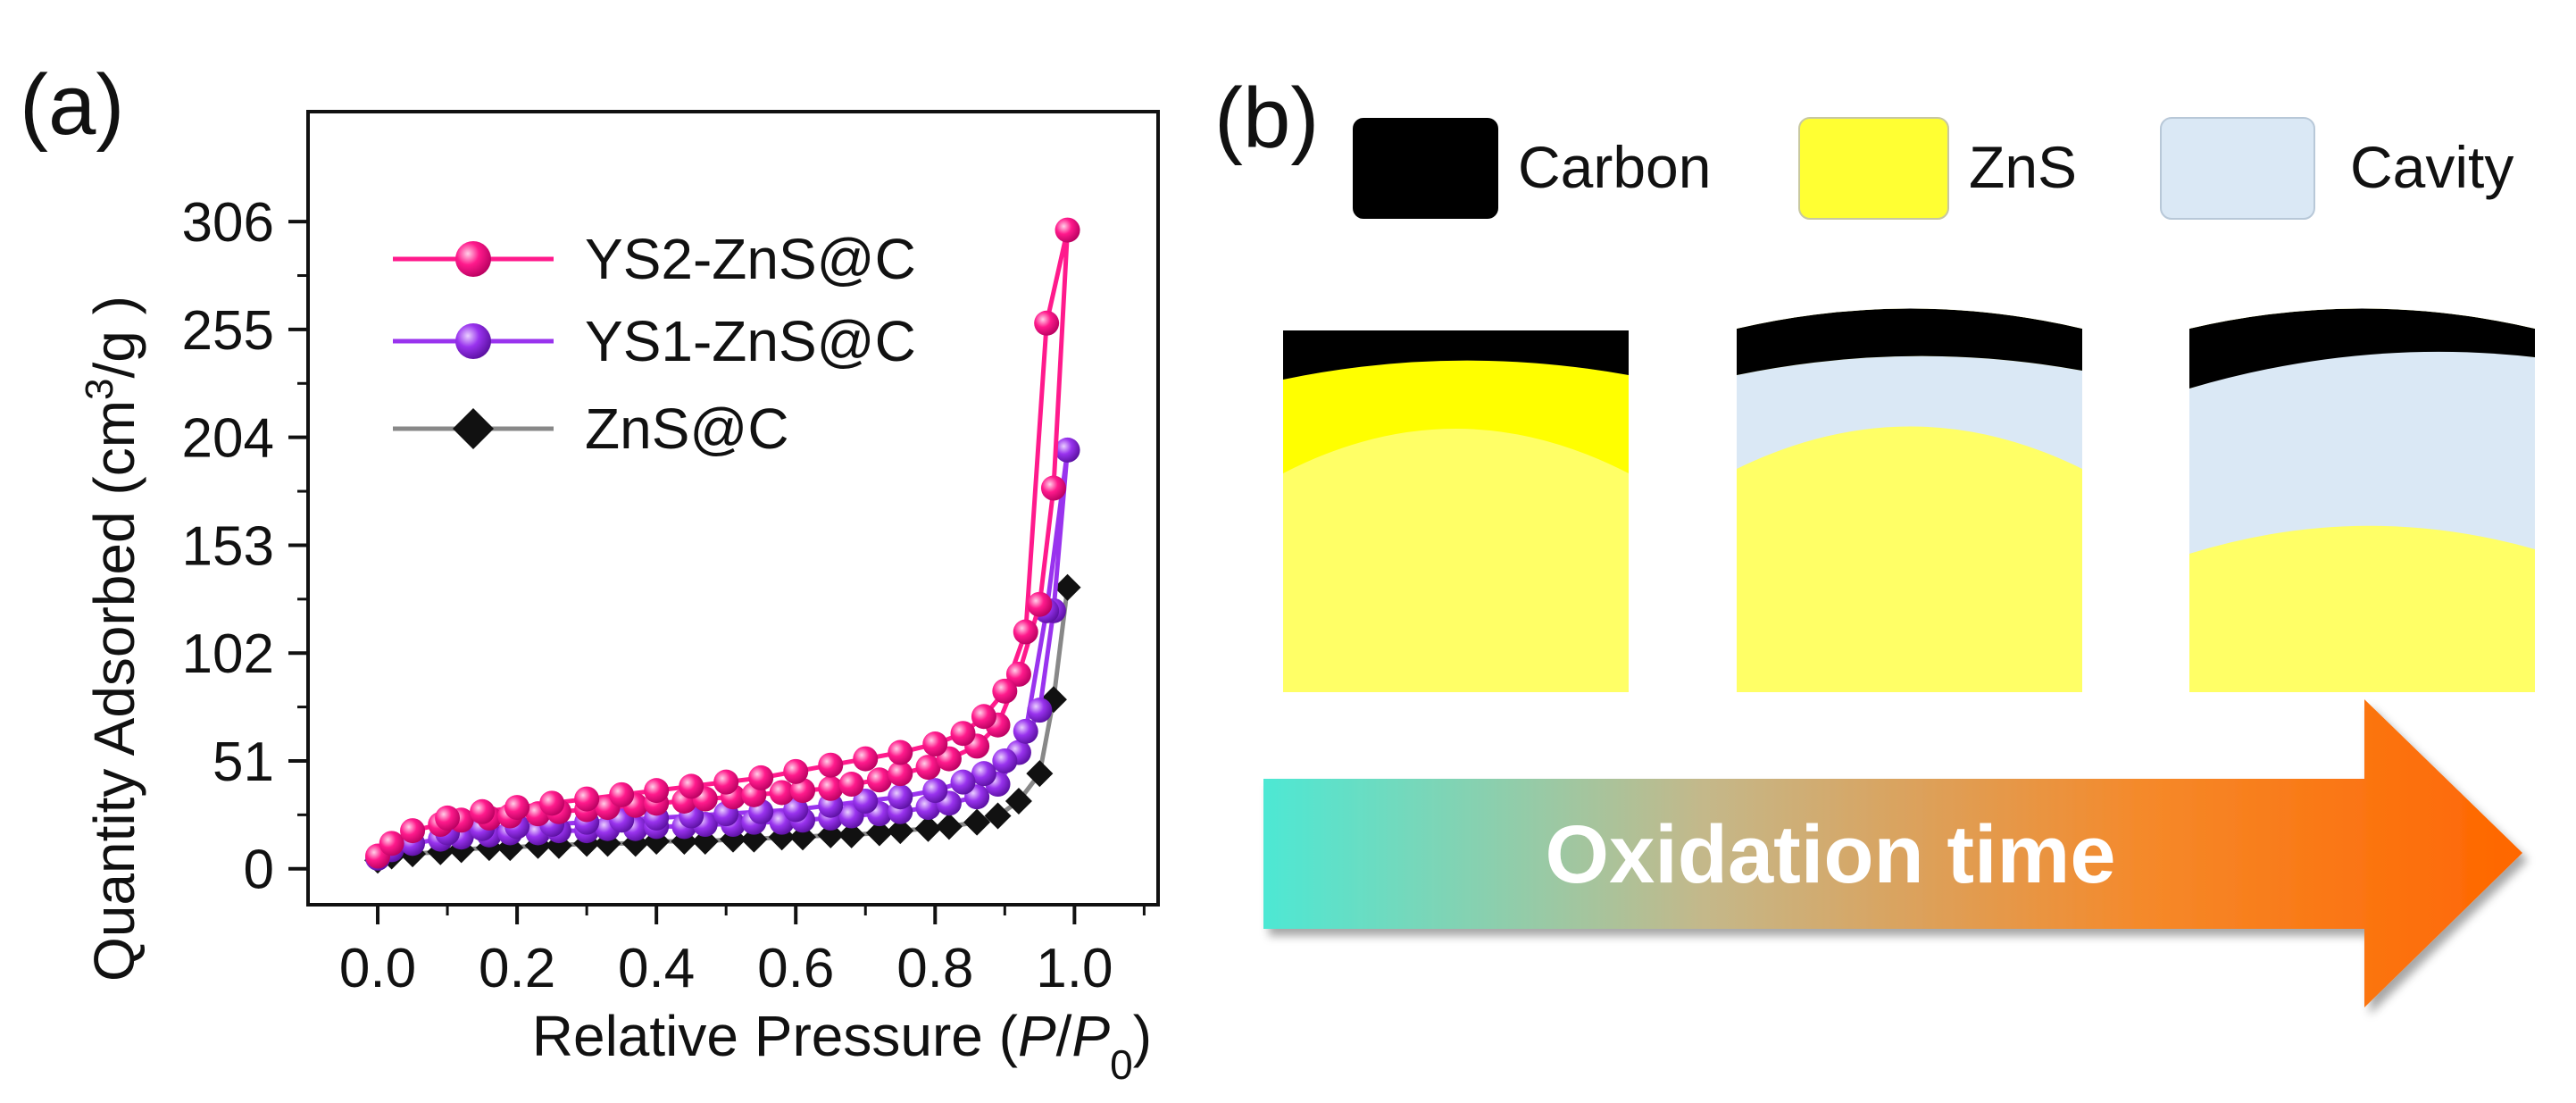 The width and height of the screenshot is (2576, 1103). I want to click on legend-label-ys2: YS2-ZnS@C, so click(750, 259).